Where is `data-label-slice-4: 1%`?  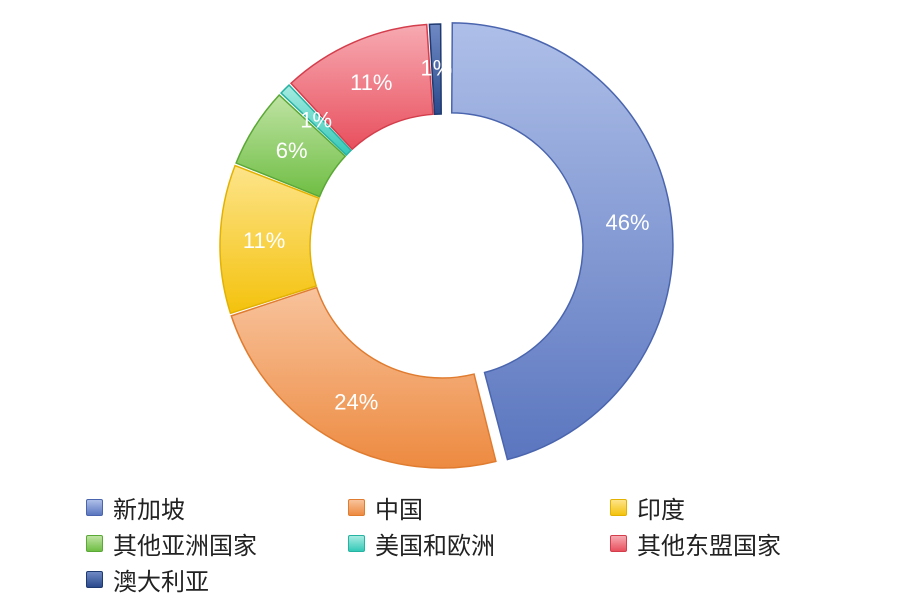 data-label-slice-4: 1% is located at coordinates (316, 120).